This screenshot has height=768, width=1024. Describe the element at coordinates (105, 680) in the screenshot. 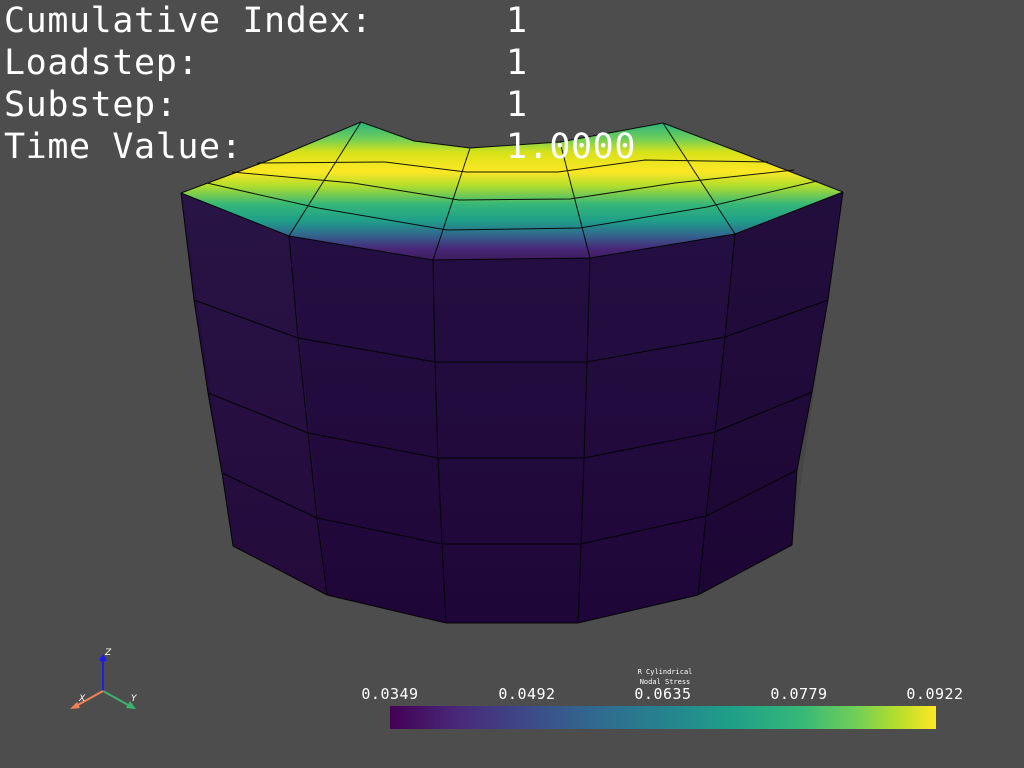

I see `orientation-axes-widget: Z X Y` at that location.